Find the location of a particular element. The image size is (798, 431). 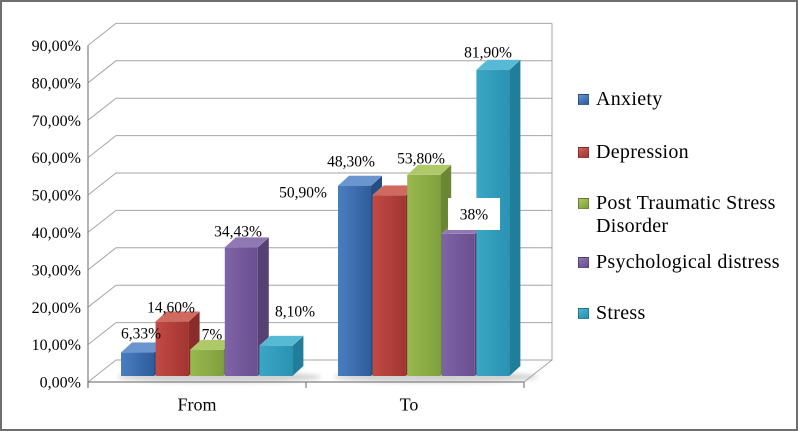

bar-depression-from is located at coordinates (177, 343).